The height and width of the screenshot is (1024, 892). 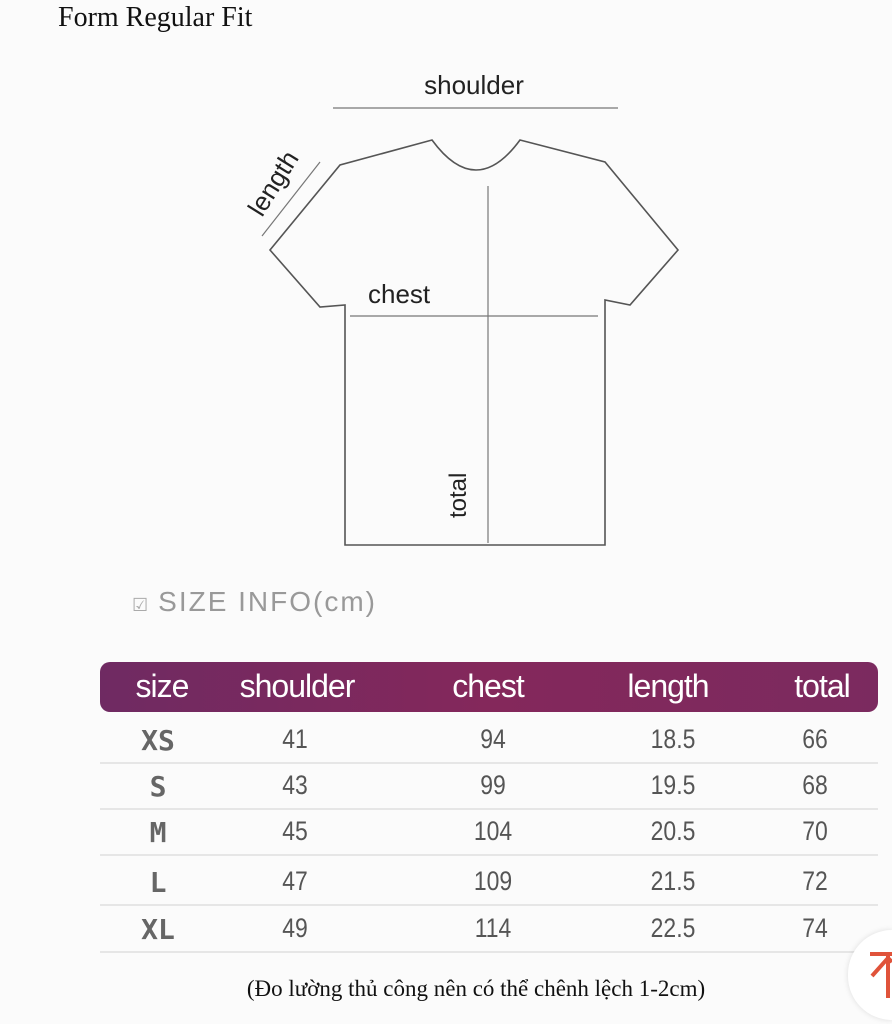 I want to click on shoulder-label: shoulder, so click(x=474, y=85).